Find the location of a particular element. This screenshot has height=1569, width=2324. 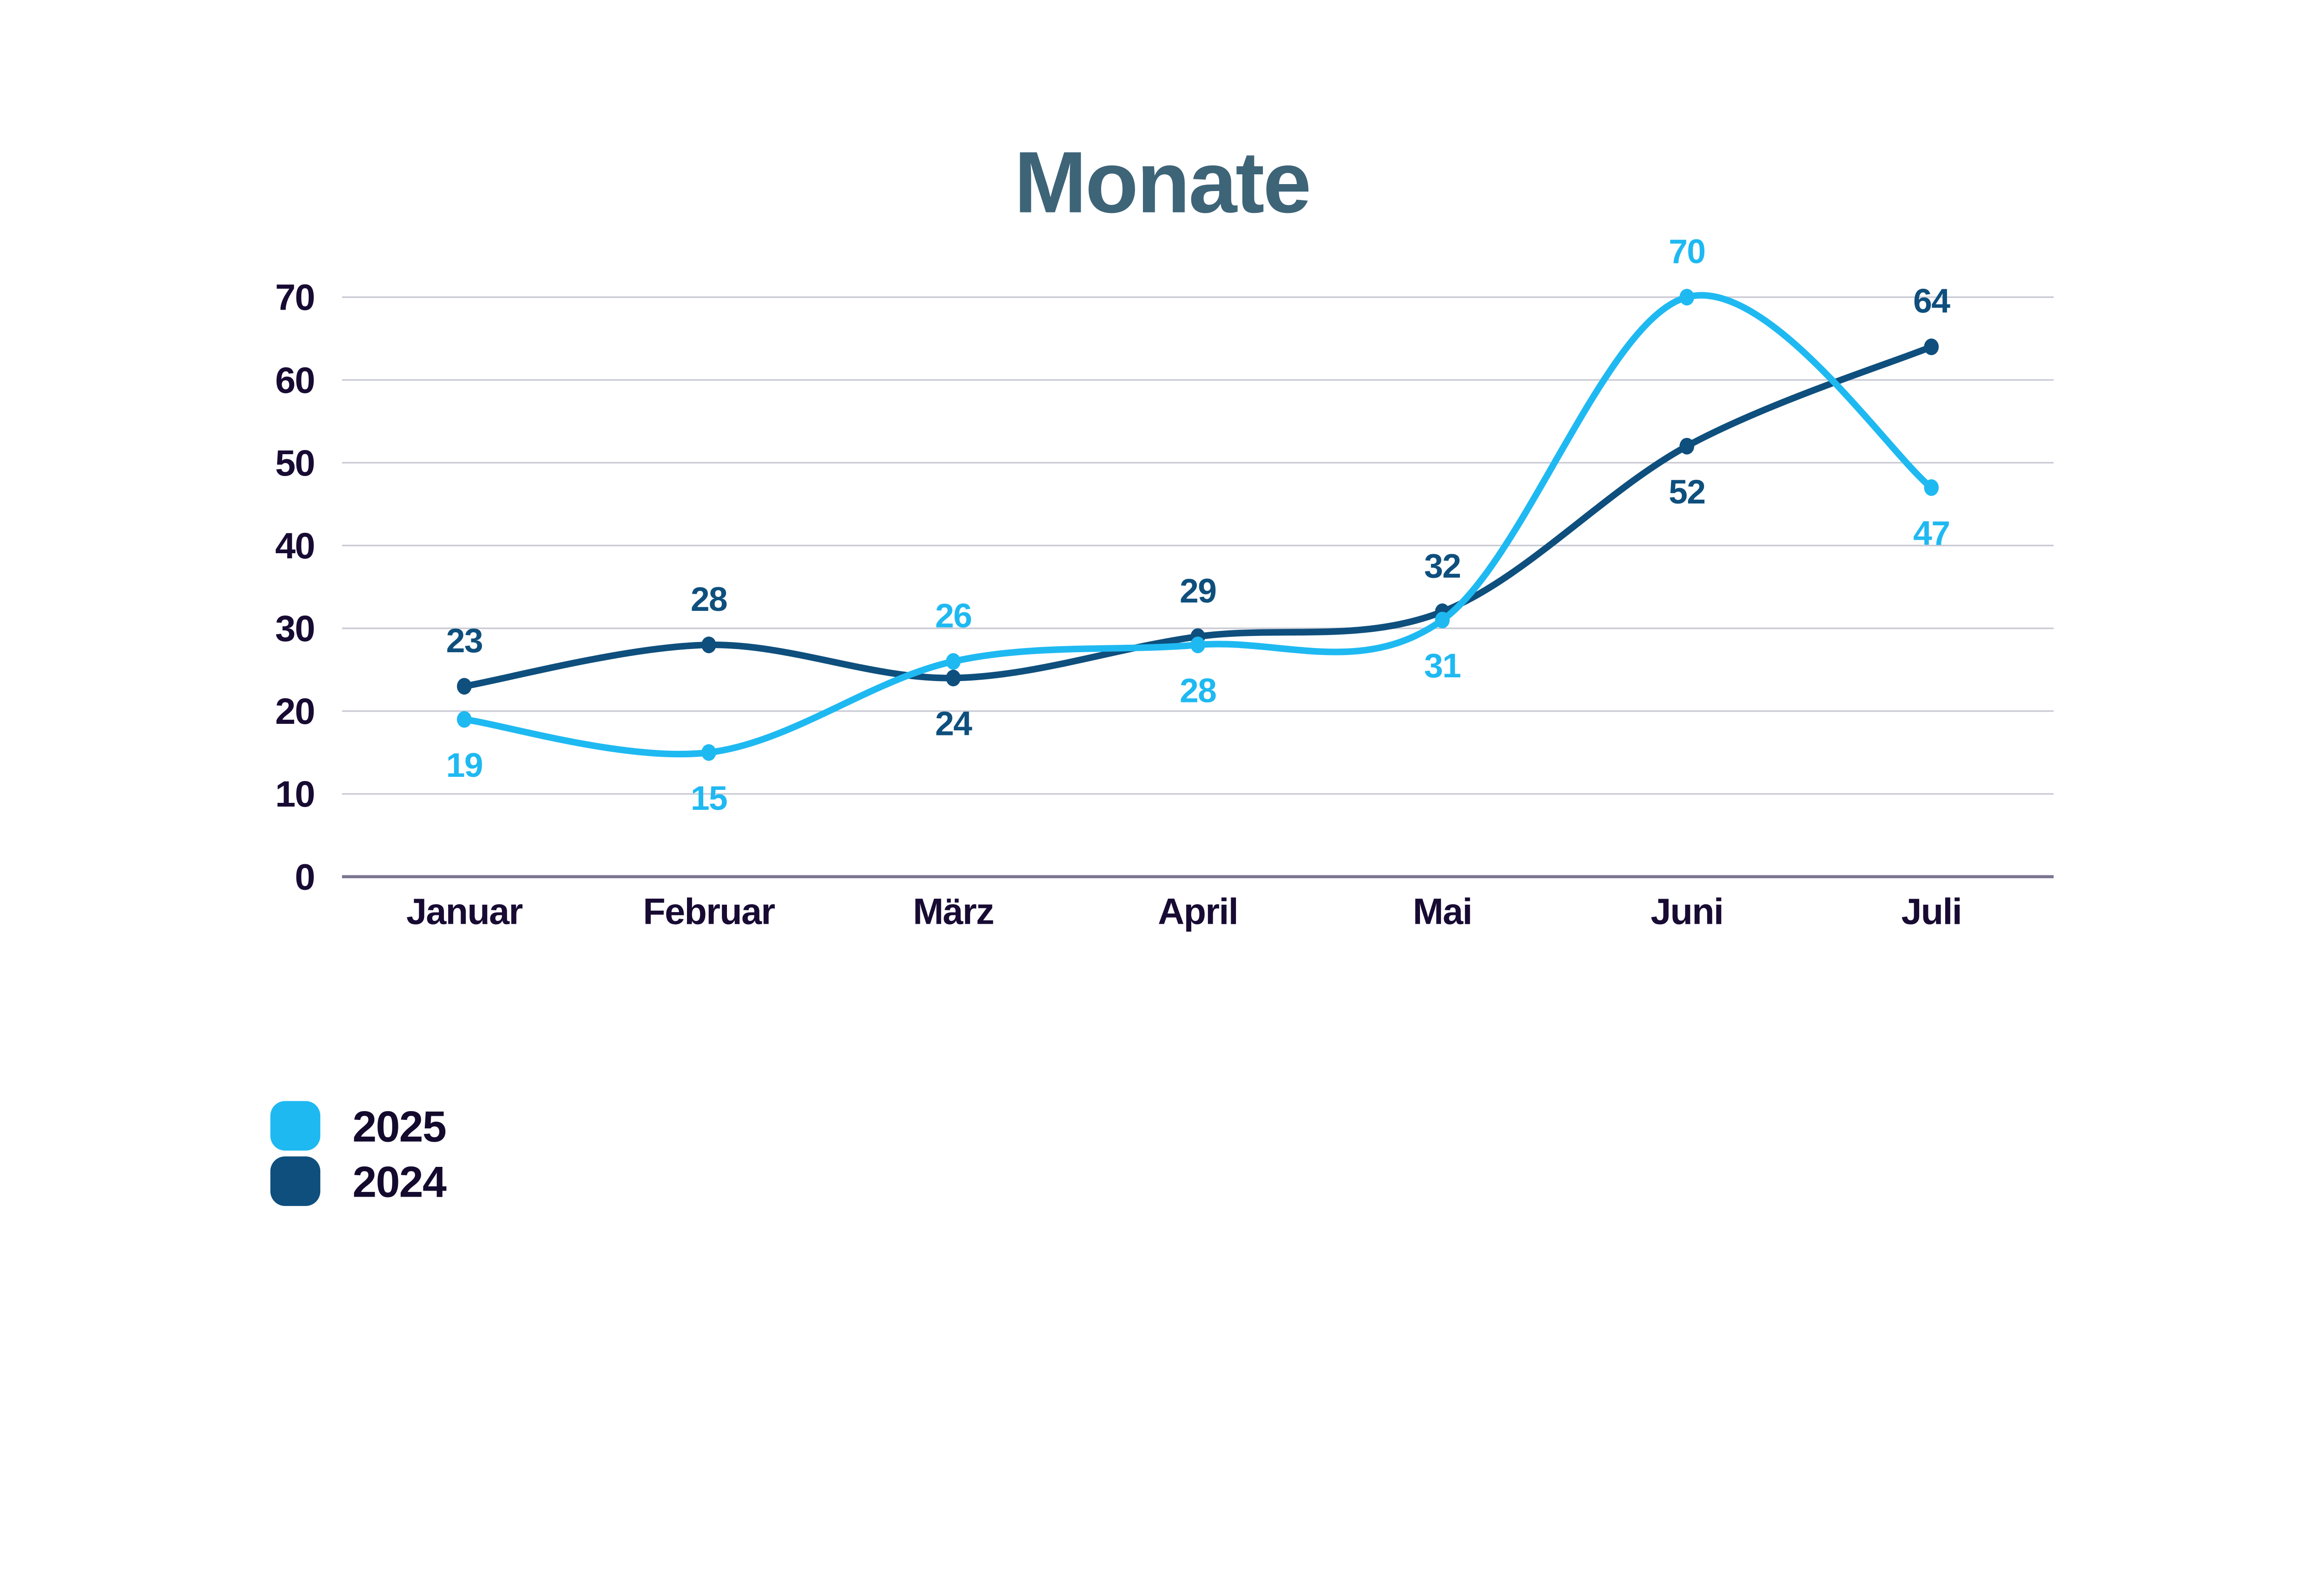

data-point-2025-juni is located at coordinates (1687, 297).